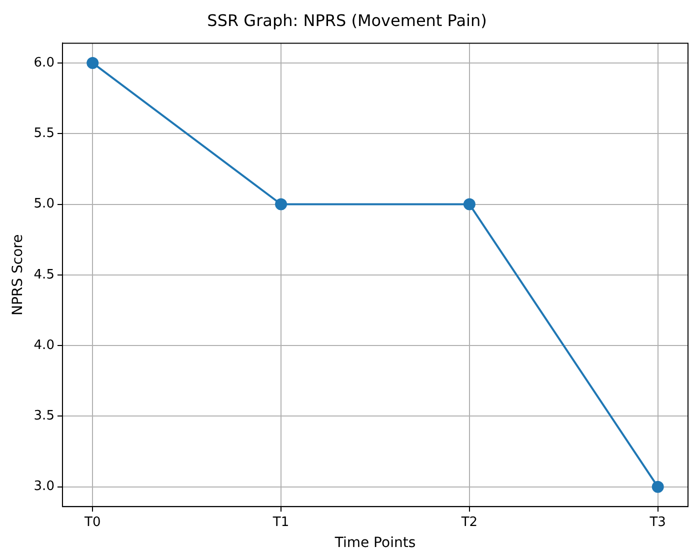 This screenshot has height=560, width=698. Describe the element at coordinates (44, 133) in the screenshot. I see `y-tick-label: 5.5` at that location.